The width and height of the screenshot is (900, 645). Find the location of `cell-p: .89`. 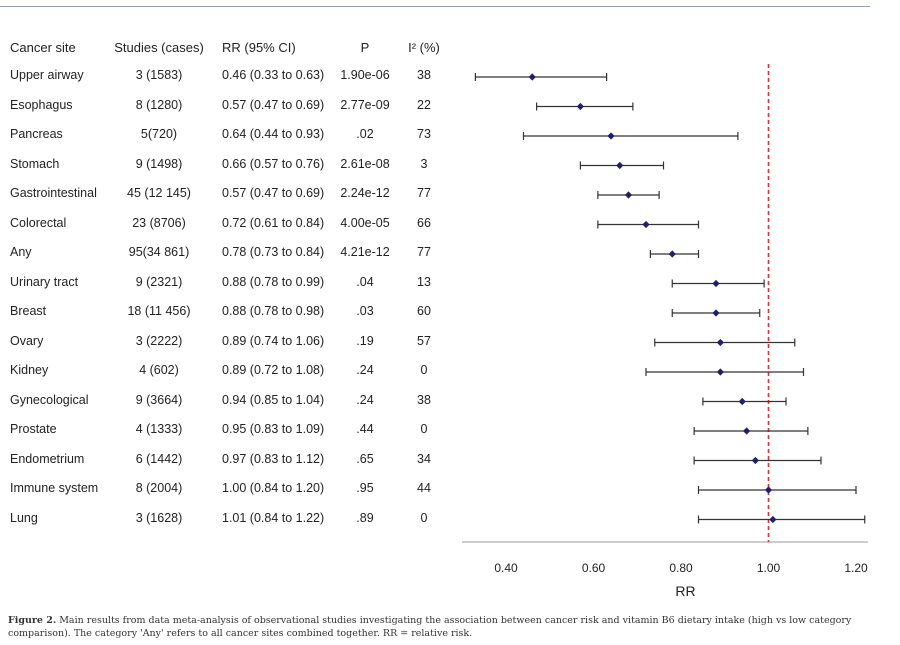

cell-p: .89 is located at coordinates (365, 517).